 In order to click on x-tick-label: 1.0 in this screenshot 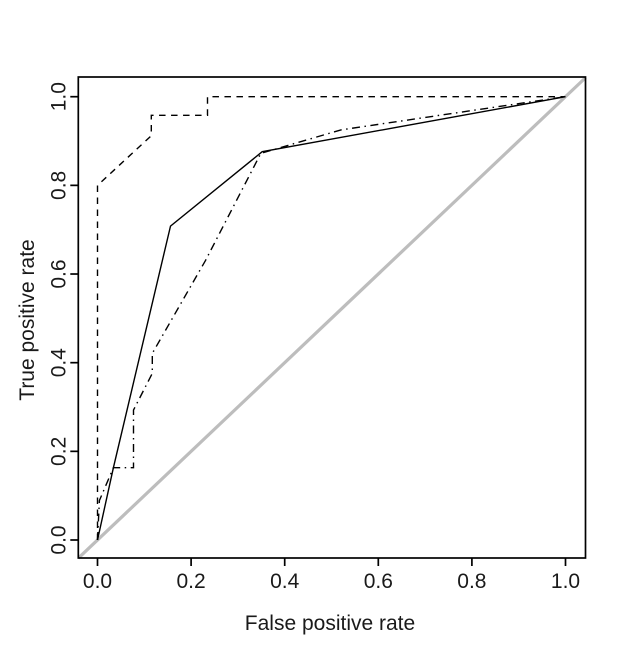, I will do `click(565, 581)`.